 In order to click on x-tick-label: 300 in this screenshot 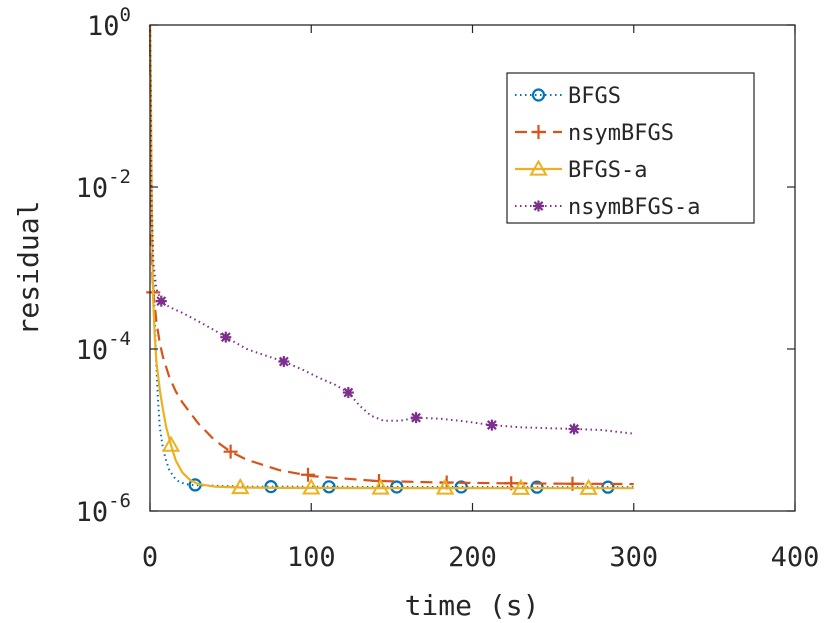, I will do `click(633, 557)`.